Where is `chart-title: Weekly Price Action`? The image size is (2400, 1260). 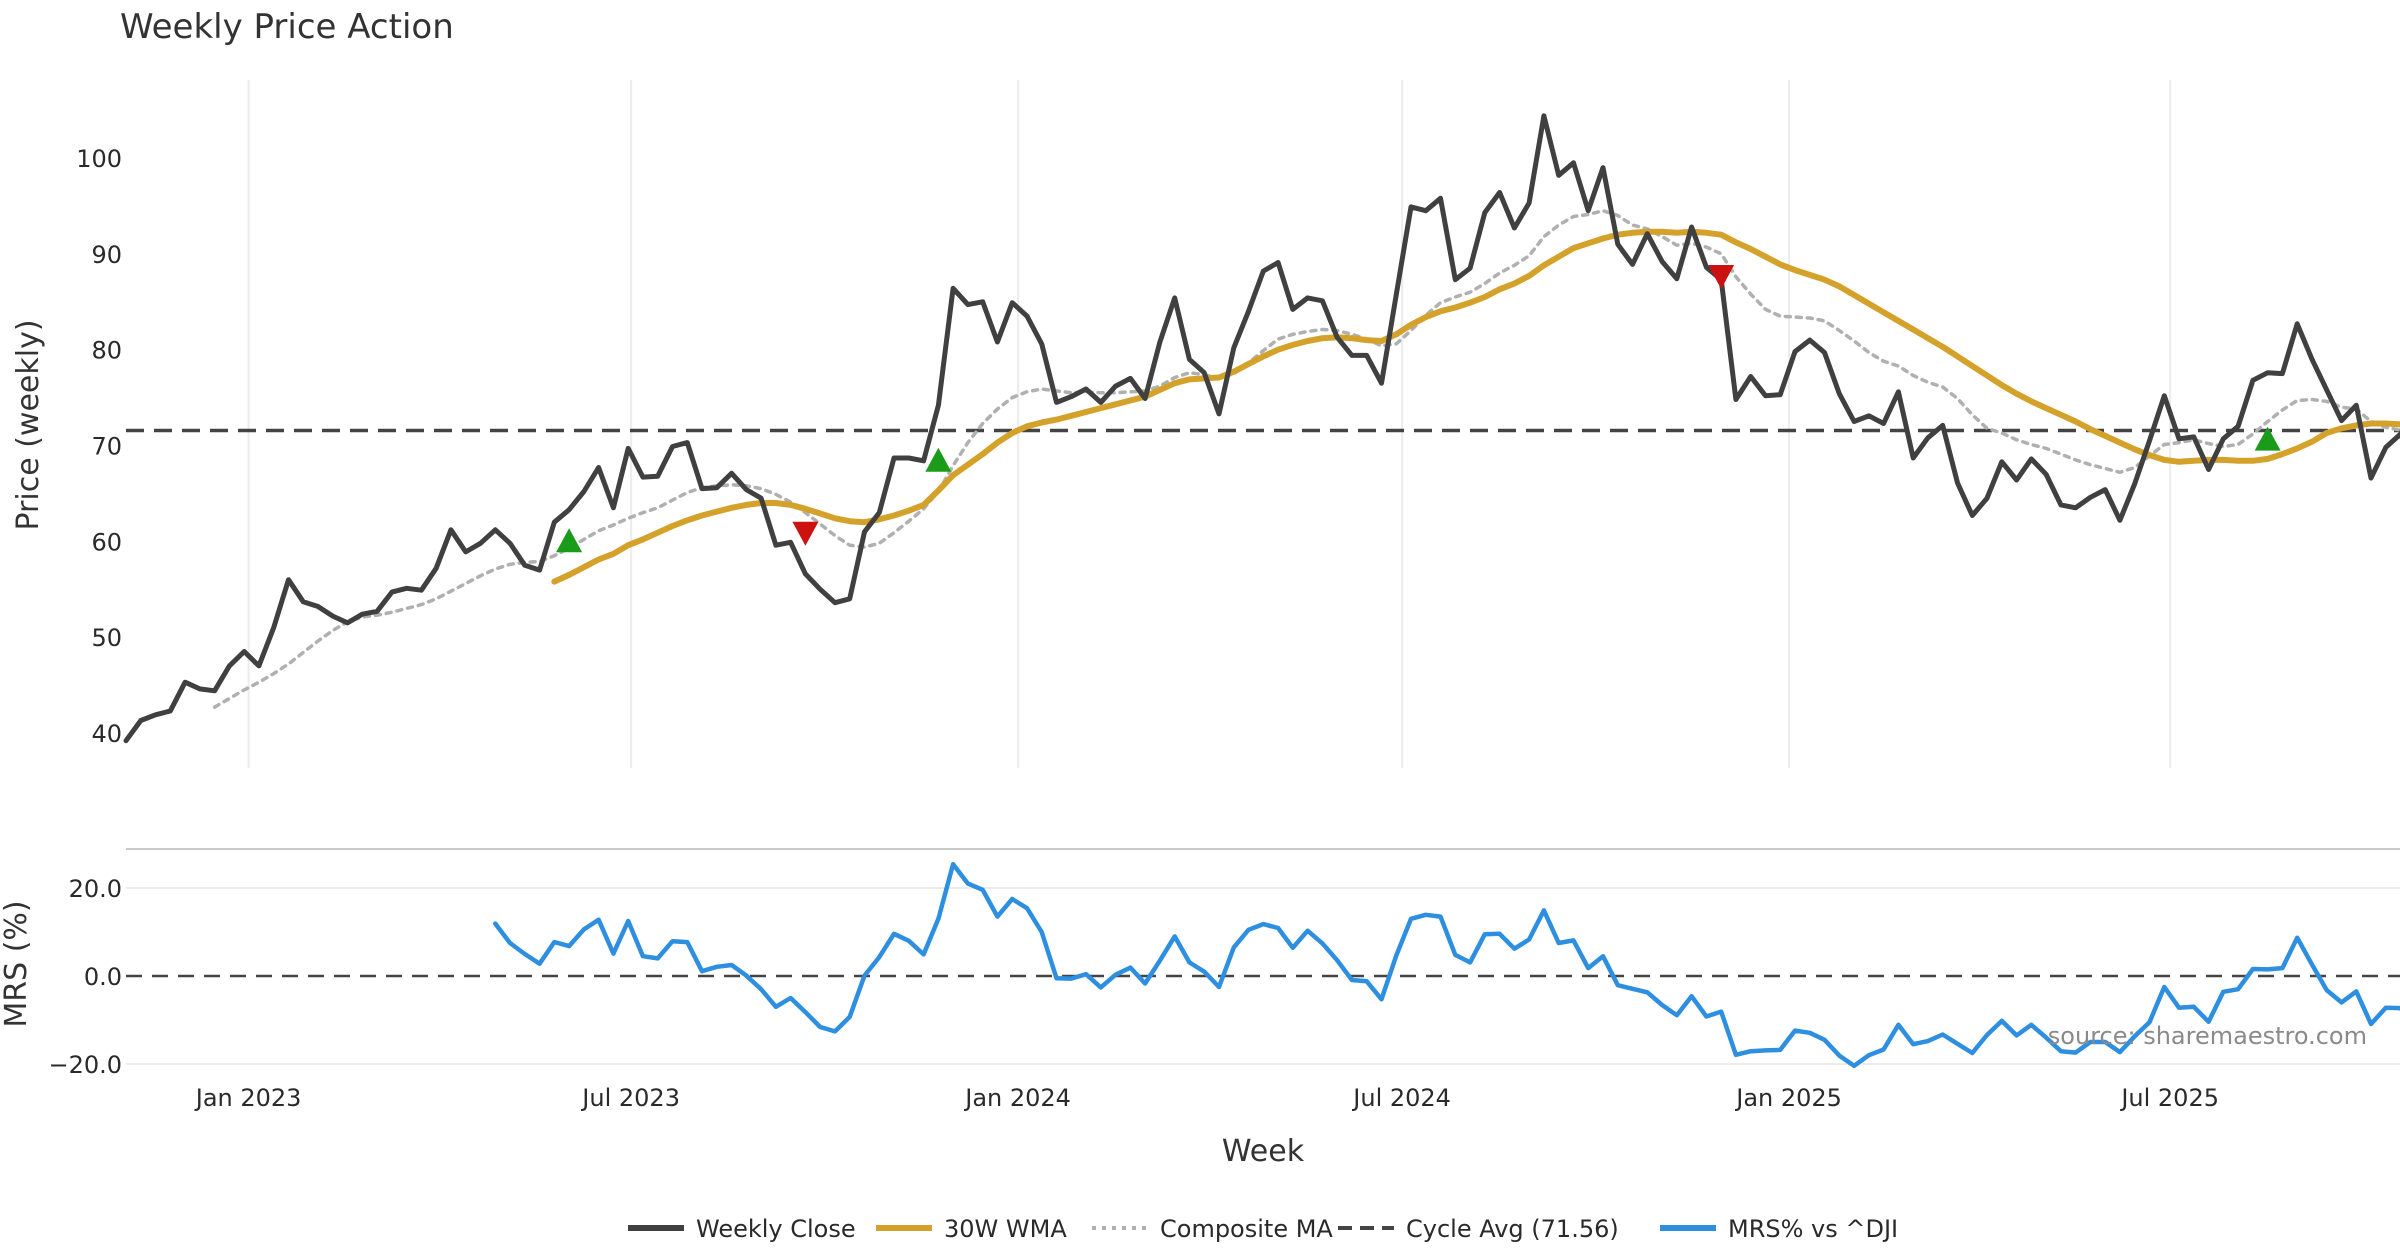
chart-title: Weekly Price Action is located at coordinates (287, 27).